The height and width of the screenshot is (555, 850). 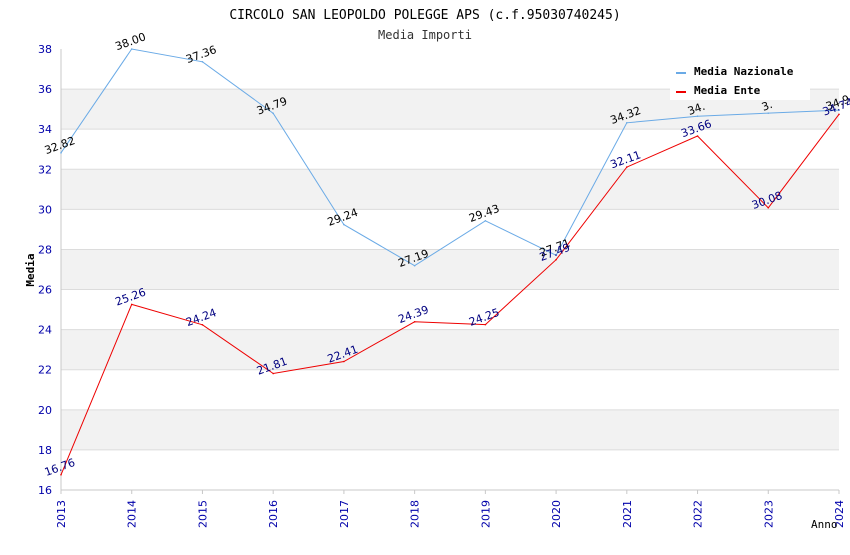 What do you see at coordinates (61, 514) in the screenshot?
I see `x-tick-label: 2013` at bounding box center [61, 514].